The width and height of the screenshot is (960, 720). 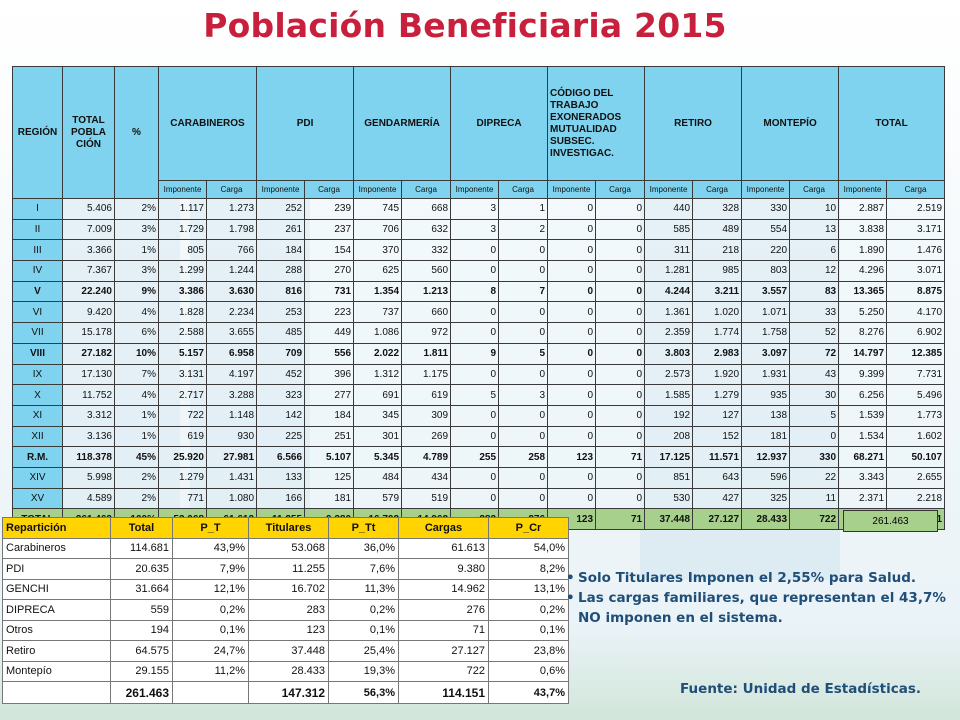 I want to click on reparticion-value: 114.681, so click(x=141, y=548).